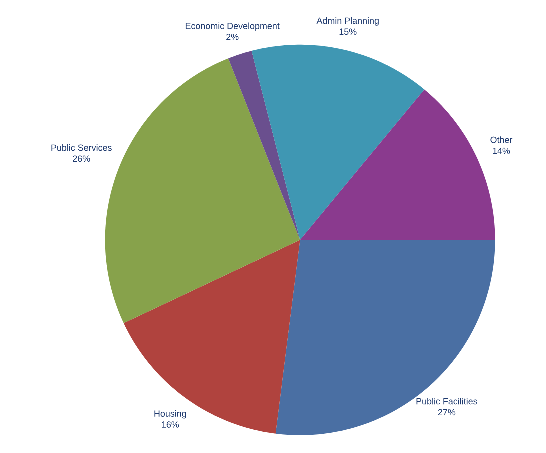 This screenshot has height=453, width=546. I want to click on slice-label: Housing, so click(170, 414).